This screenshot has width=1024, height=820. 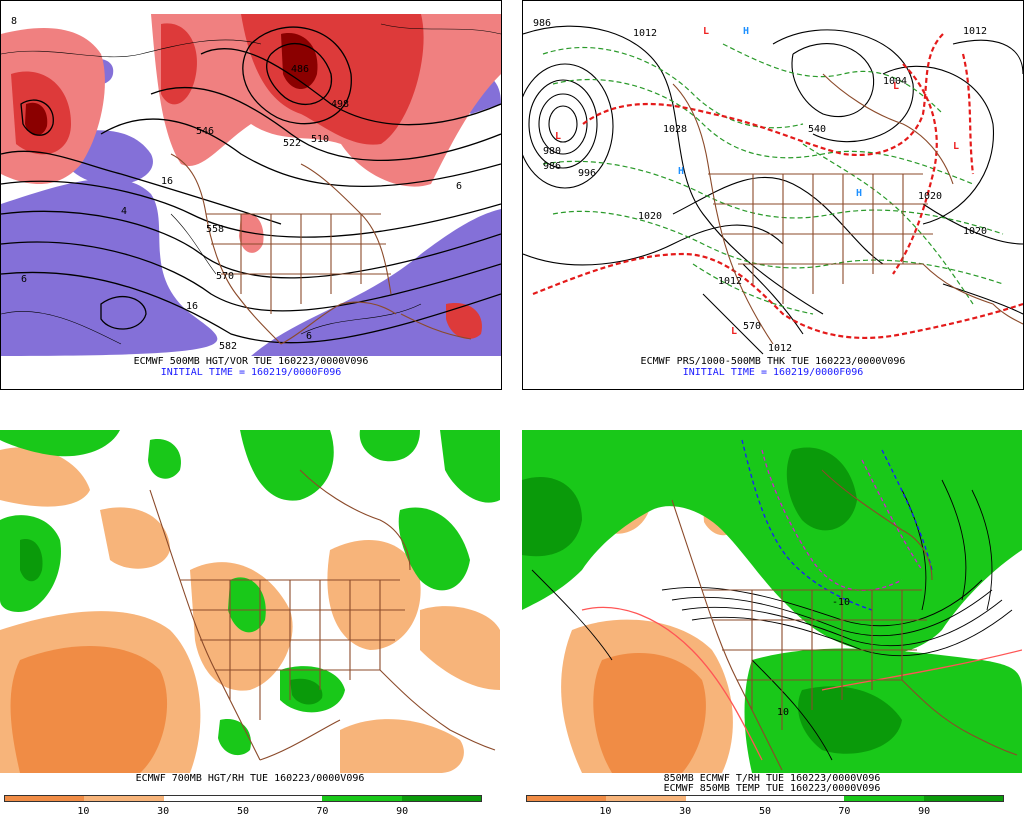 I want to click on cold-isotherm-magenta, so click(x=842, y=520).